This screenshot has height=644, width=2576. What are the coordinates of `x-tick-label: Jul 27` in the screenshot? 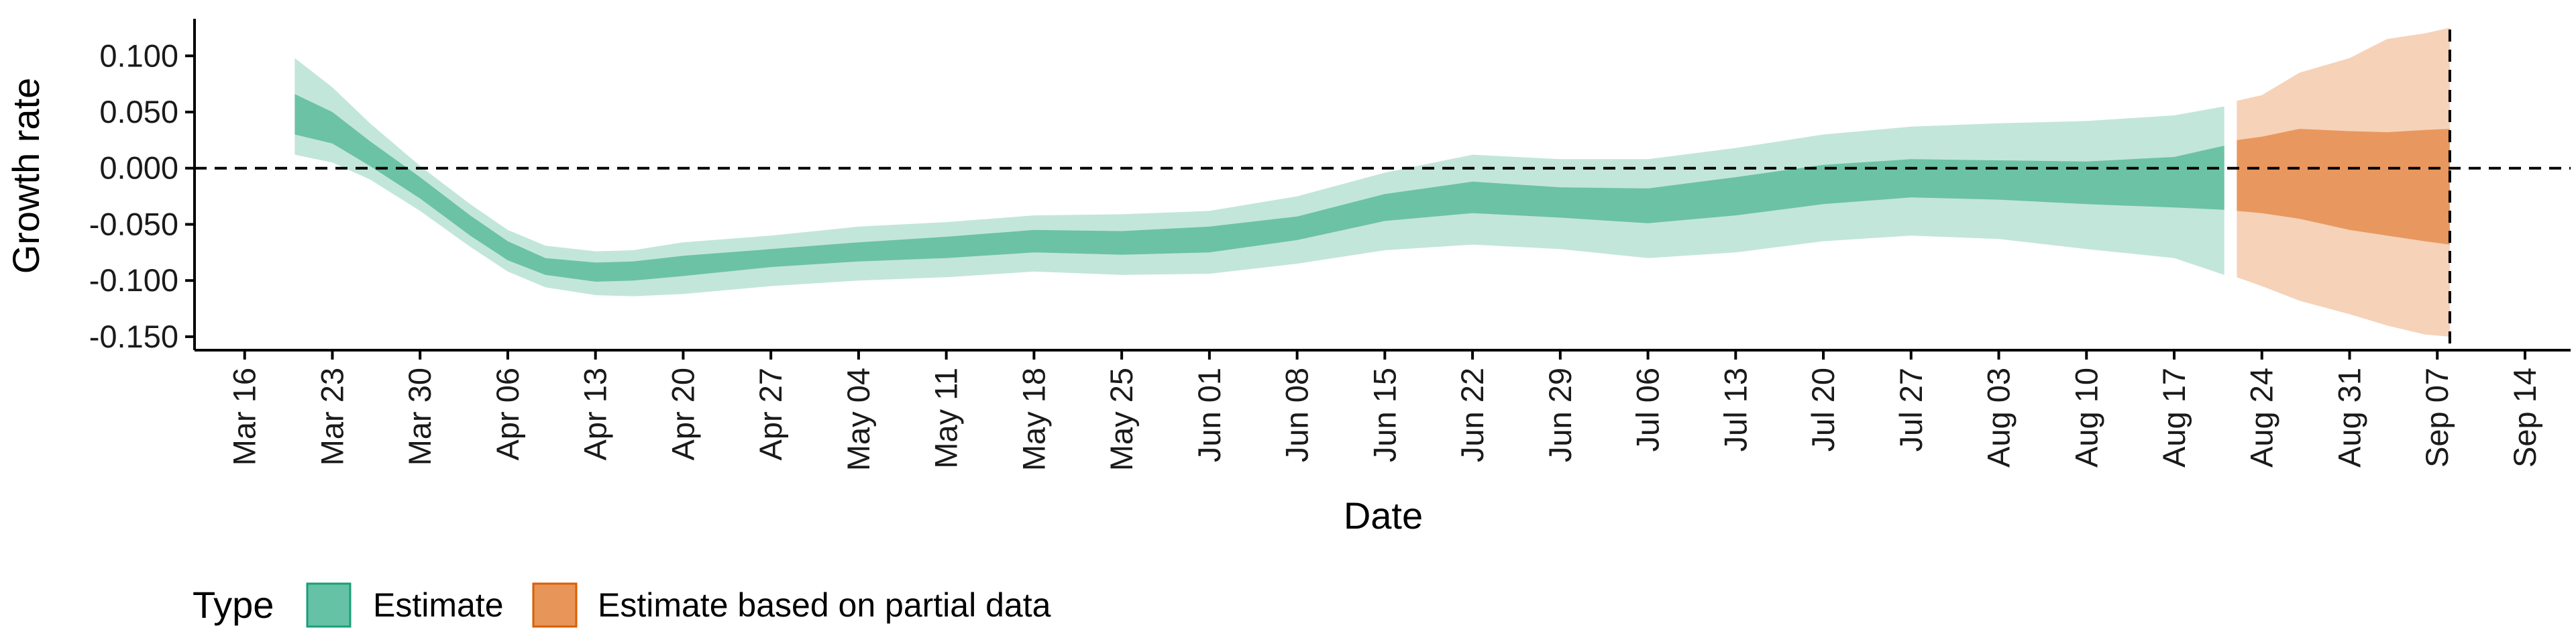 It's located at (1911, 409).